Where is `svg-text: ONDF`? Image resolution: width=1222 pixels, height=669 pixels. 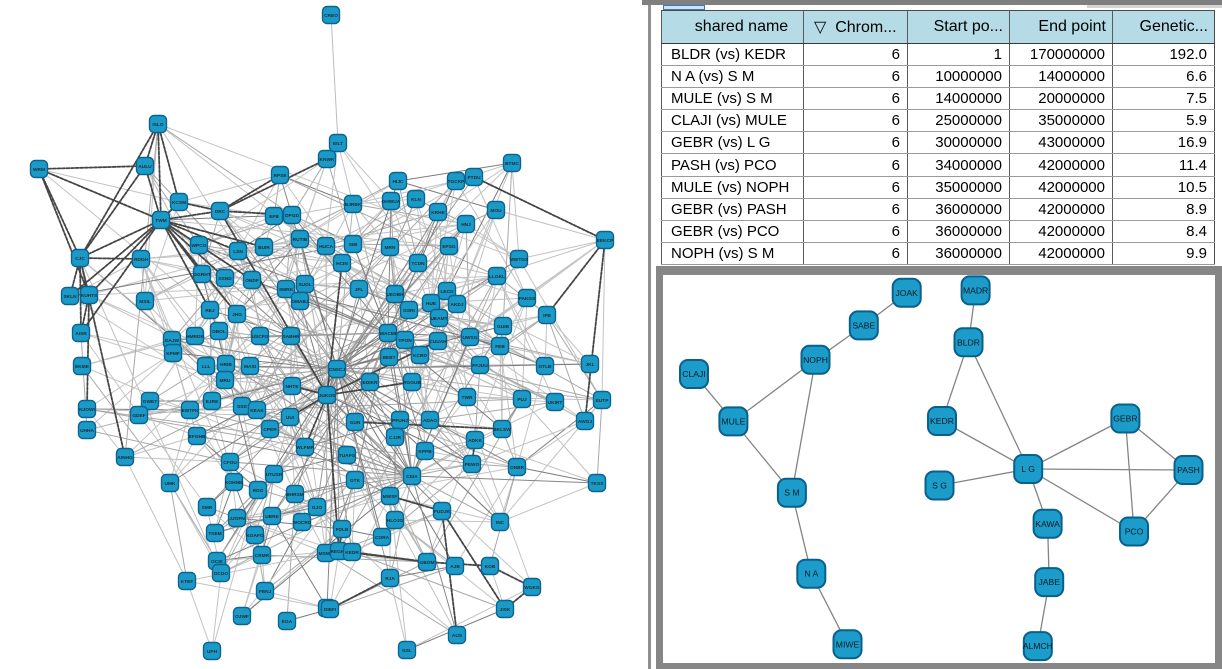 svg-text: ONDF is located at coordinates (252, 281).